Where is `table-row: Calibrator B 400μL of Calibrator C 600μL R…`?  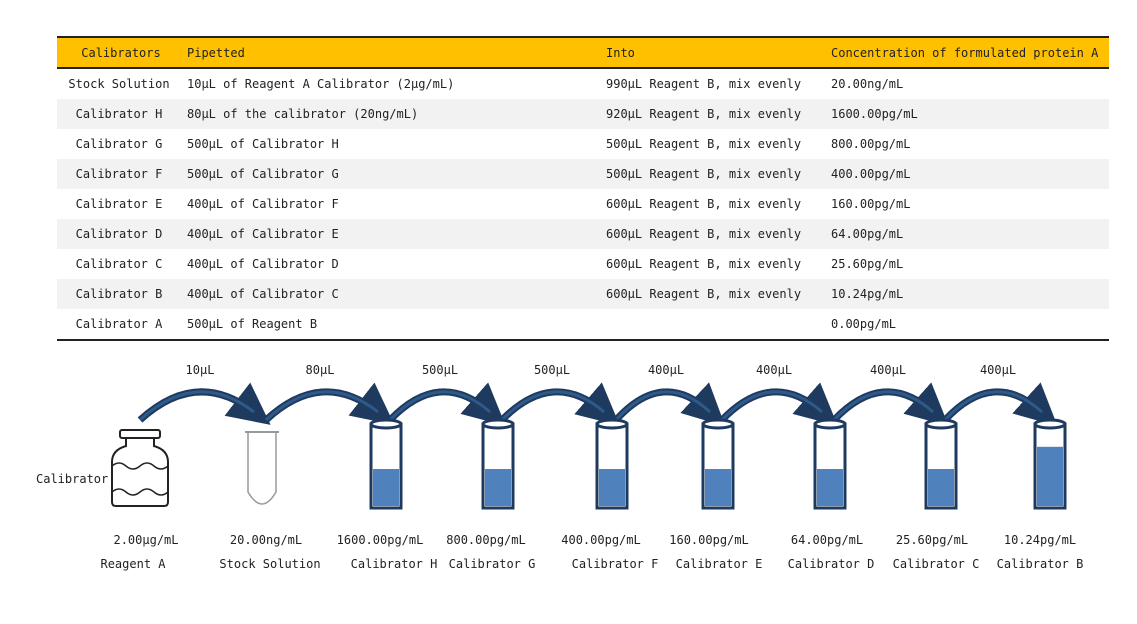 table-row: Calibrator B 400μL of Calibrator C 600μL R… is located at coordinates (583, 294).